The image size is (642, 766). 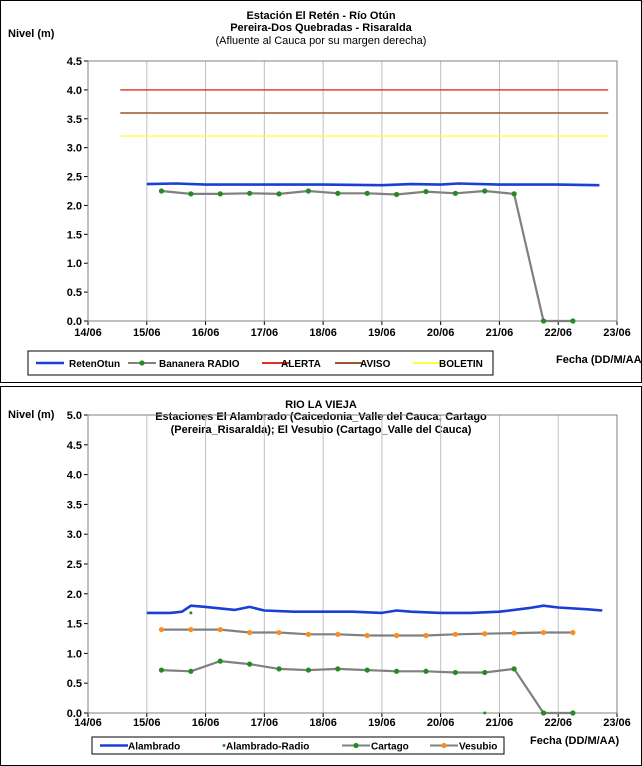 What do you see at coordinates (142, 363) in the screenshot?
I see `legend-bananera-radio-marker` at bounding box center [142, 363].